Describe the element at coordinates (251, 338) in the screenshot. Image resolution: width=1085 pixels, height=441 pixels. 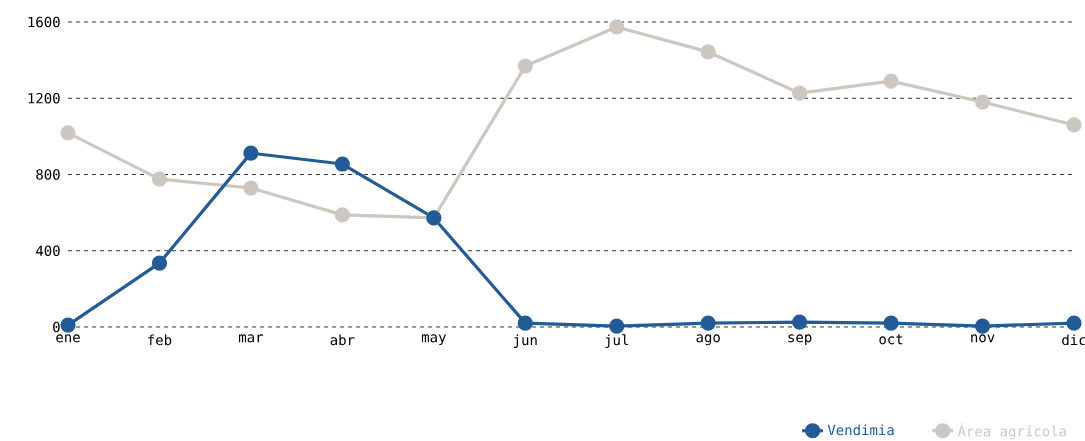
I see `x-tick-label: mar` at that location.